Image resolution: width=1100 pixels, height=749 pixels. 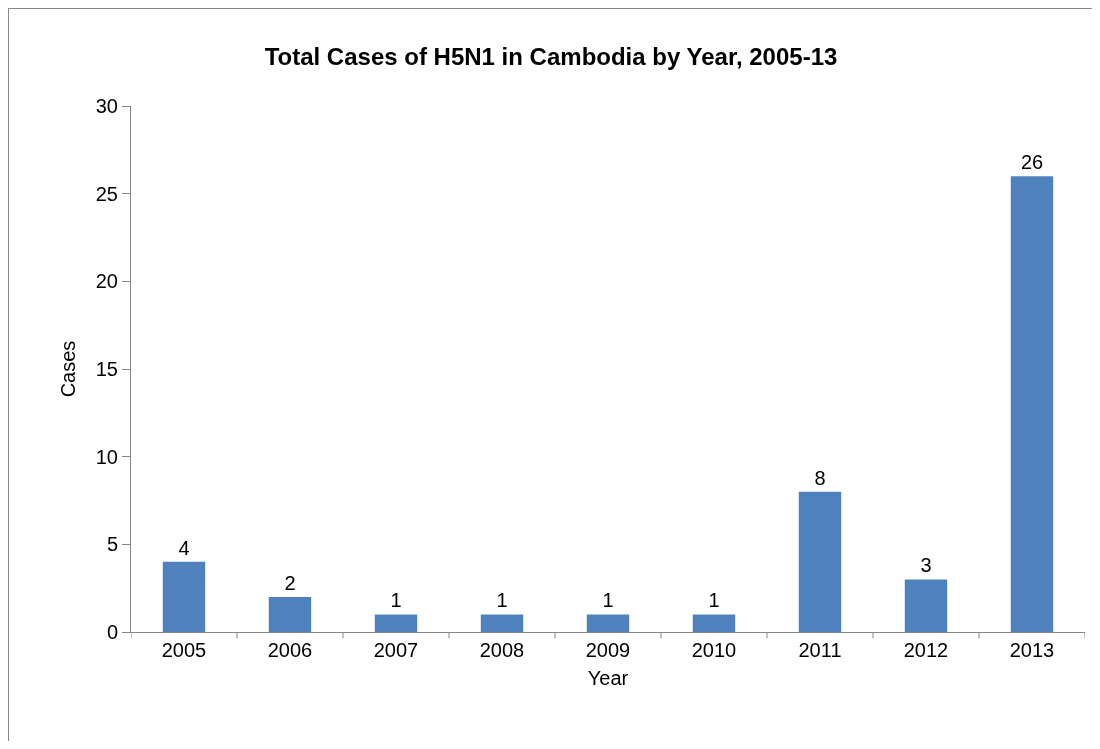 What do you see at coordinates (184, 650) in the screenshot?
I see `x-tick-label: 2005` at bounding box center [184, 650].